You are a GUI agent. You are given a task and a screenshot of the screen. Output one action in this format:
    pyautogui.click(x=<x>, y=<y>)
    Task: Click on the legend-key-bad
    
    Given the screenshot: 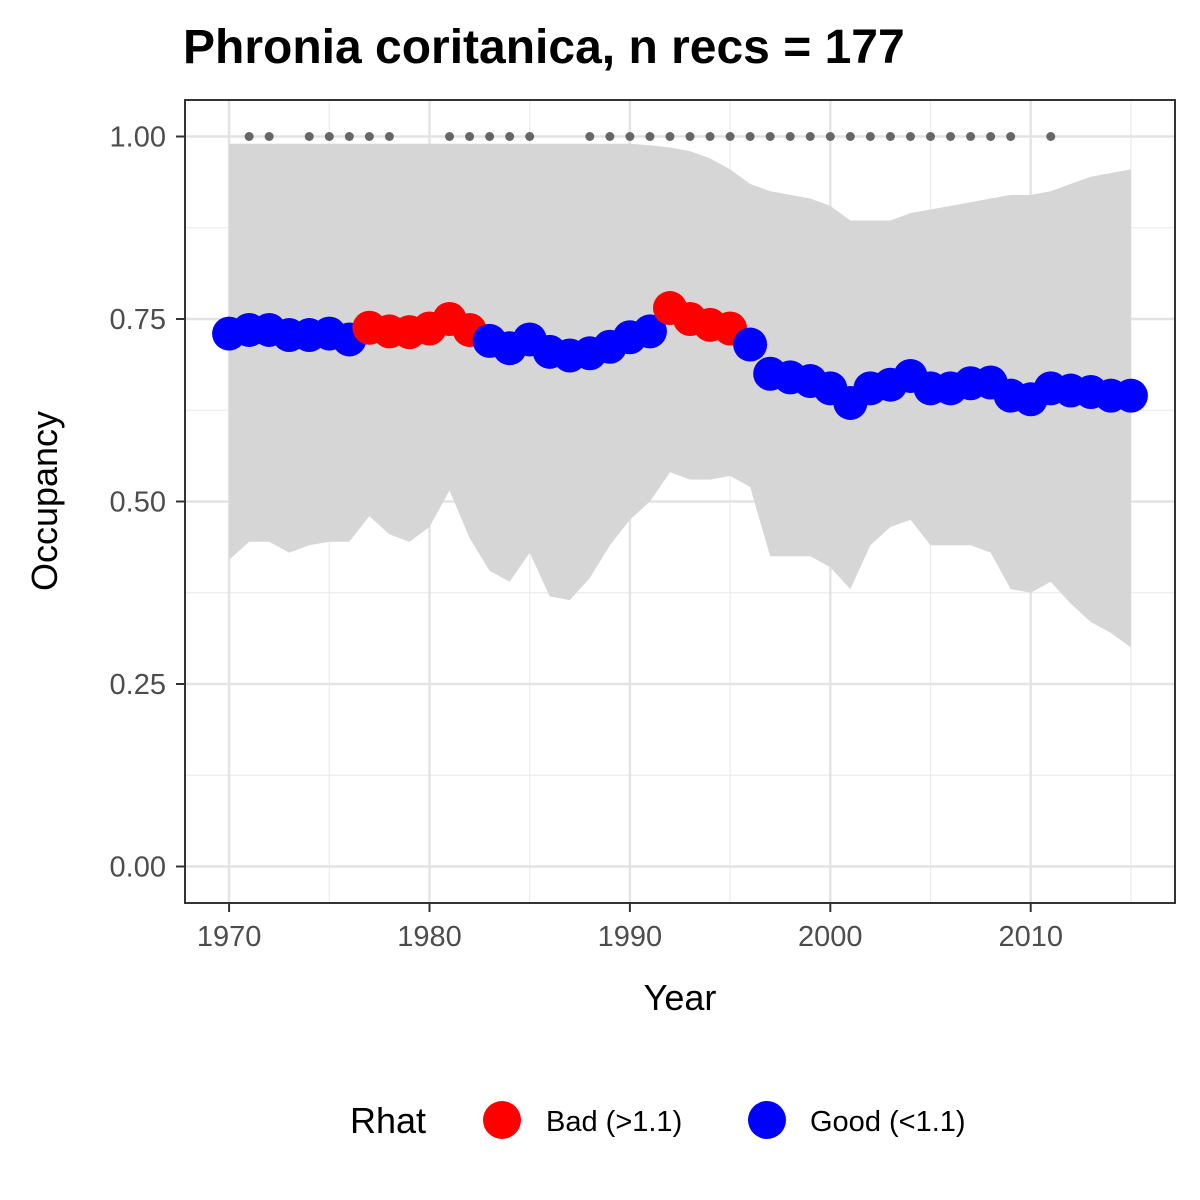 What is the action you would take?
    pyautogui.click(x=502, y=1120)
    